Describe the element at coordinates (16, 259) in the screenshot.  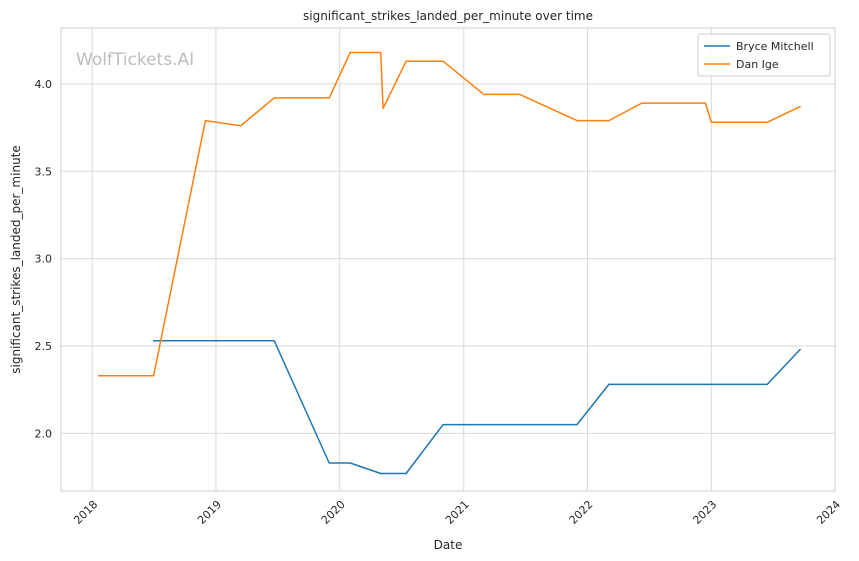
I see `y-axis-title: significant_strikes_landed_per_minute` at that location.